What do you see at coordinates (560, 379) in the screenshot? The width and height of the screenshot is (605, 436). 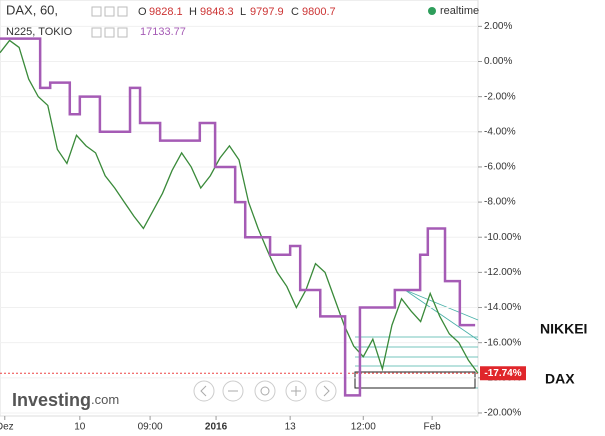 I see `series-annotation: DAX` at bounding box center [560, 379].